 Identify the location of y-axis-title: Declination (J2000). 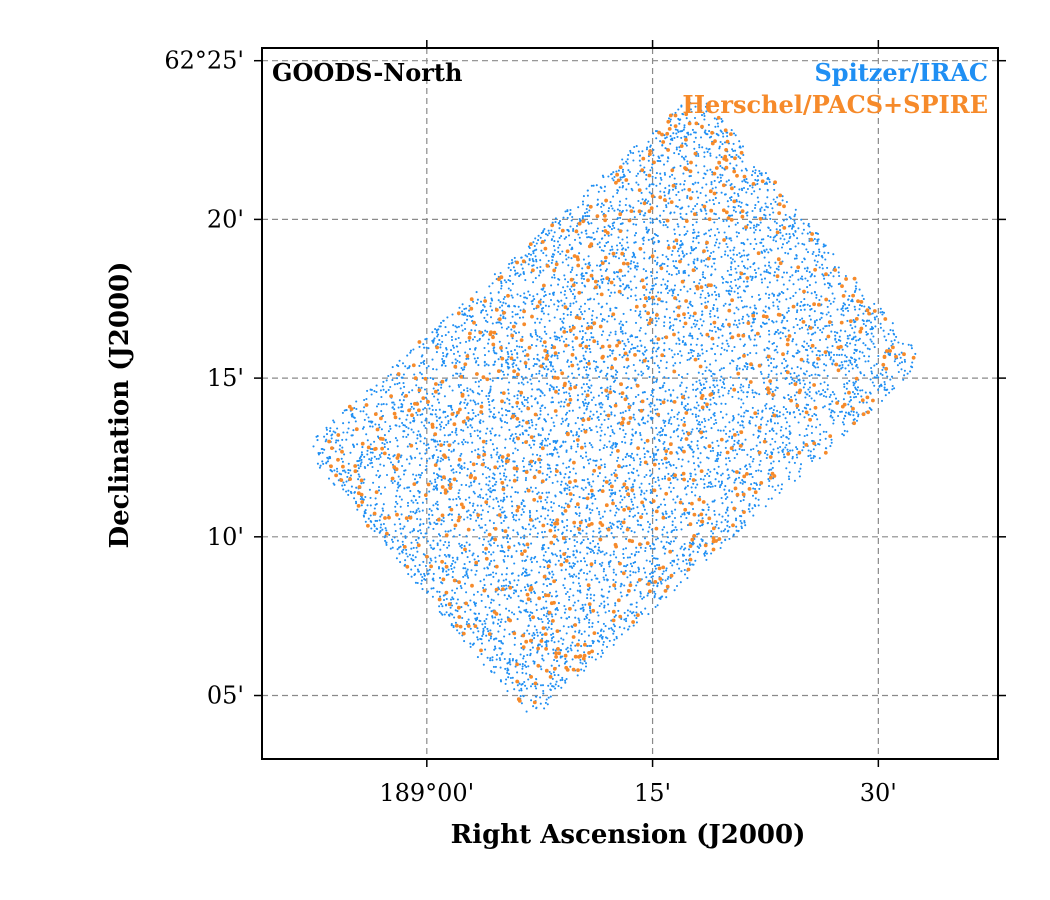
(120, 405).